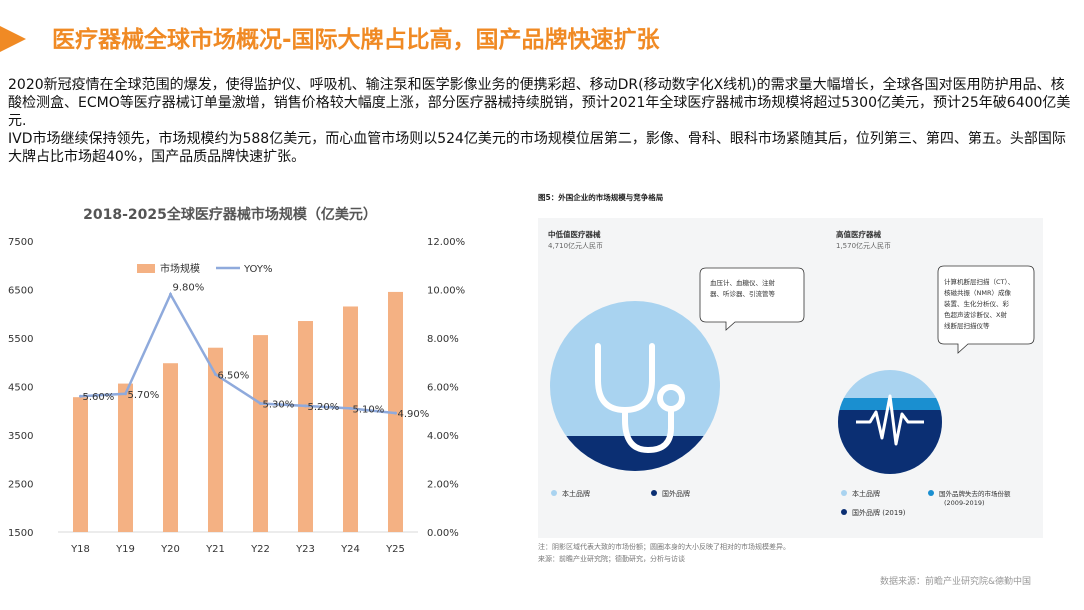  I want to click on yoy-data-label: 5.60%, so click(99, 397).